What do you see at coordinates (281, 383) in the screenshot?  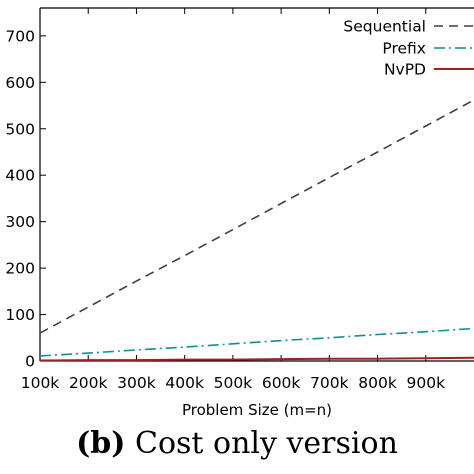 I see `x-tick-label: 600k` at bounding box center [281, 383].